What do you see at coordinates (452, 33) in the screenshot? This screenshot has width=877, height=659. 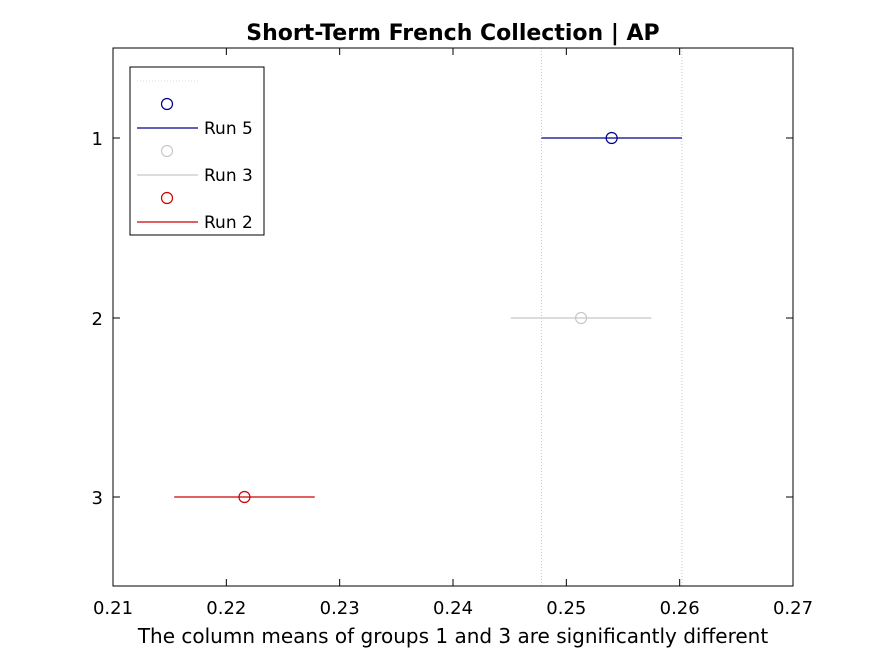 I see `chart-title: Short-Term French Collection | AP` at bounding box center [452, 33].